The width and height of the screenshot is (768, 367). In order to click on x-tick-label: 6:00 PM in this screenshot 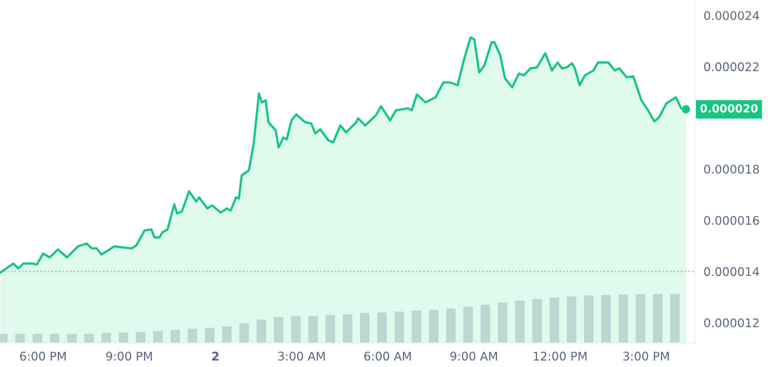, I will do `click(43, 356)`.